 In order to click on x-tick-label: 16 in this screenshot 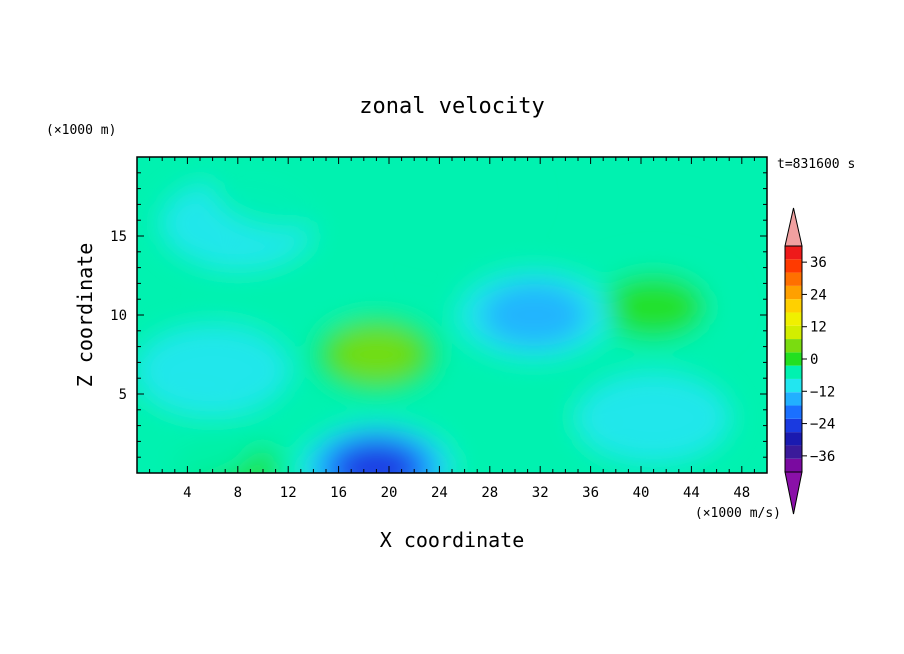, I will do `click(338, 493)`.